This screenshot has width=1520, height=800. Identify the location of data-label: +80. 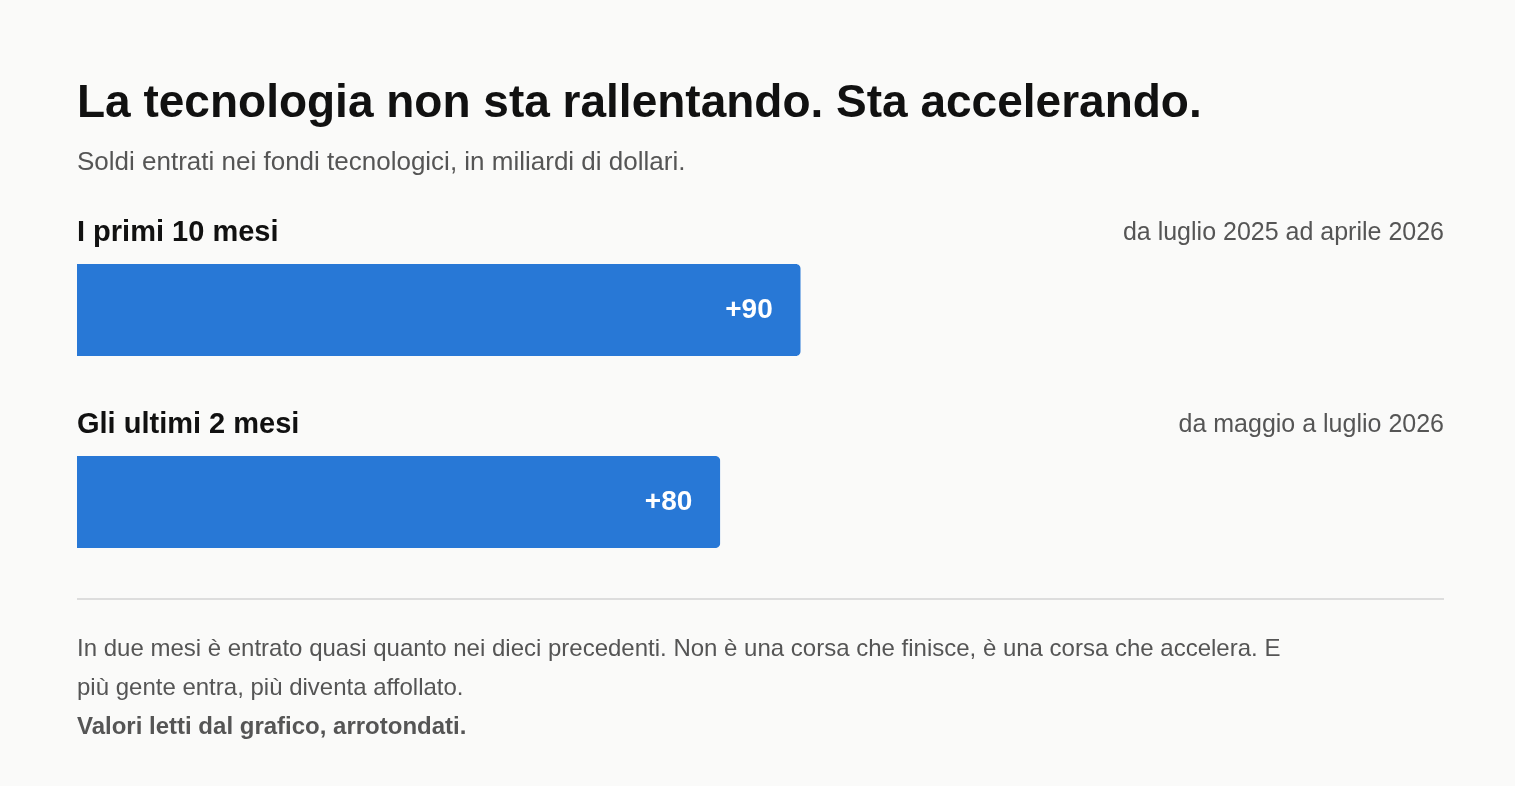
(668, 500).